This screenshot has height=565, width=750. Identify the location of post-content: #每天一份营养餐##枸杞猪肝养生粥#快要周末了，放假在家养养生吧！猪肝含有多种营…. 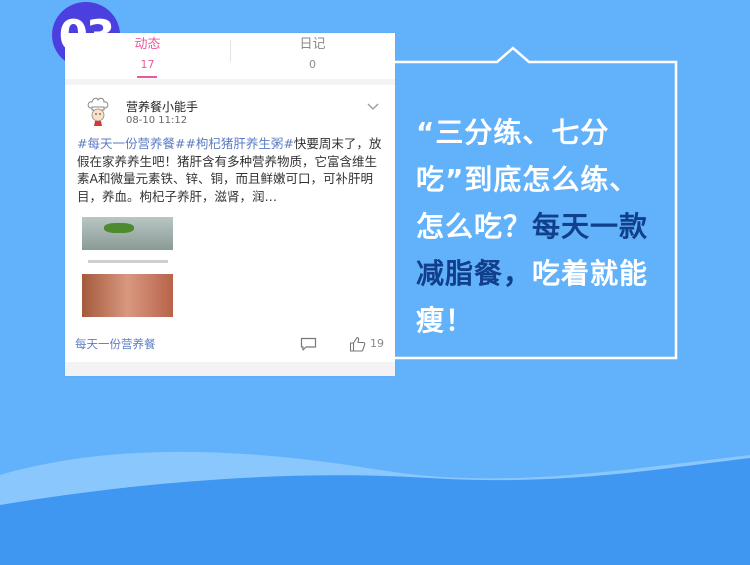
(230, 170).